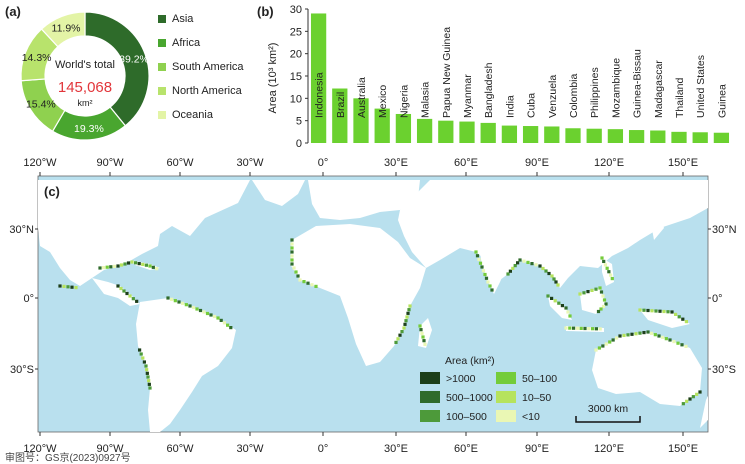 Image resolution: width=745 pixels, height=464 pixels. I want to click on bar-category-label: India, so click(510, 106).